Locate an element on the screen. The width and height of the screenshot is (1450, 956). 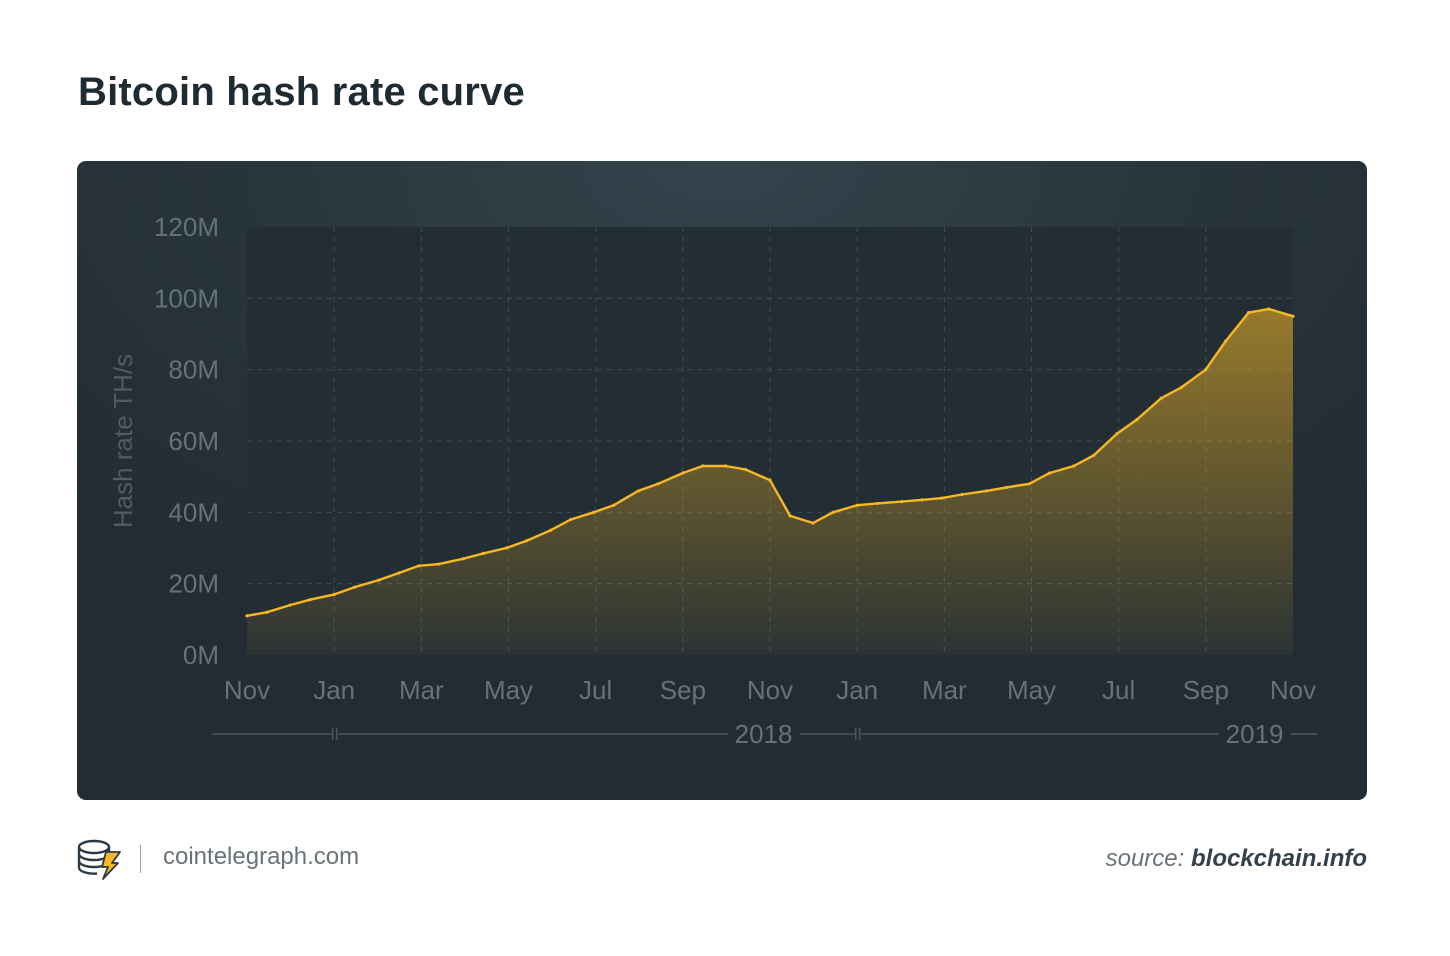
x-axis: Nov Jan Mar May Jul Sep Nov Jan Mar May Jul Sep Nov is located at coordinates (770, 690).